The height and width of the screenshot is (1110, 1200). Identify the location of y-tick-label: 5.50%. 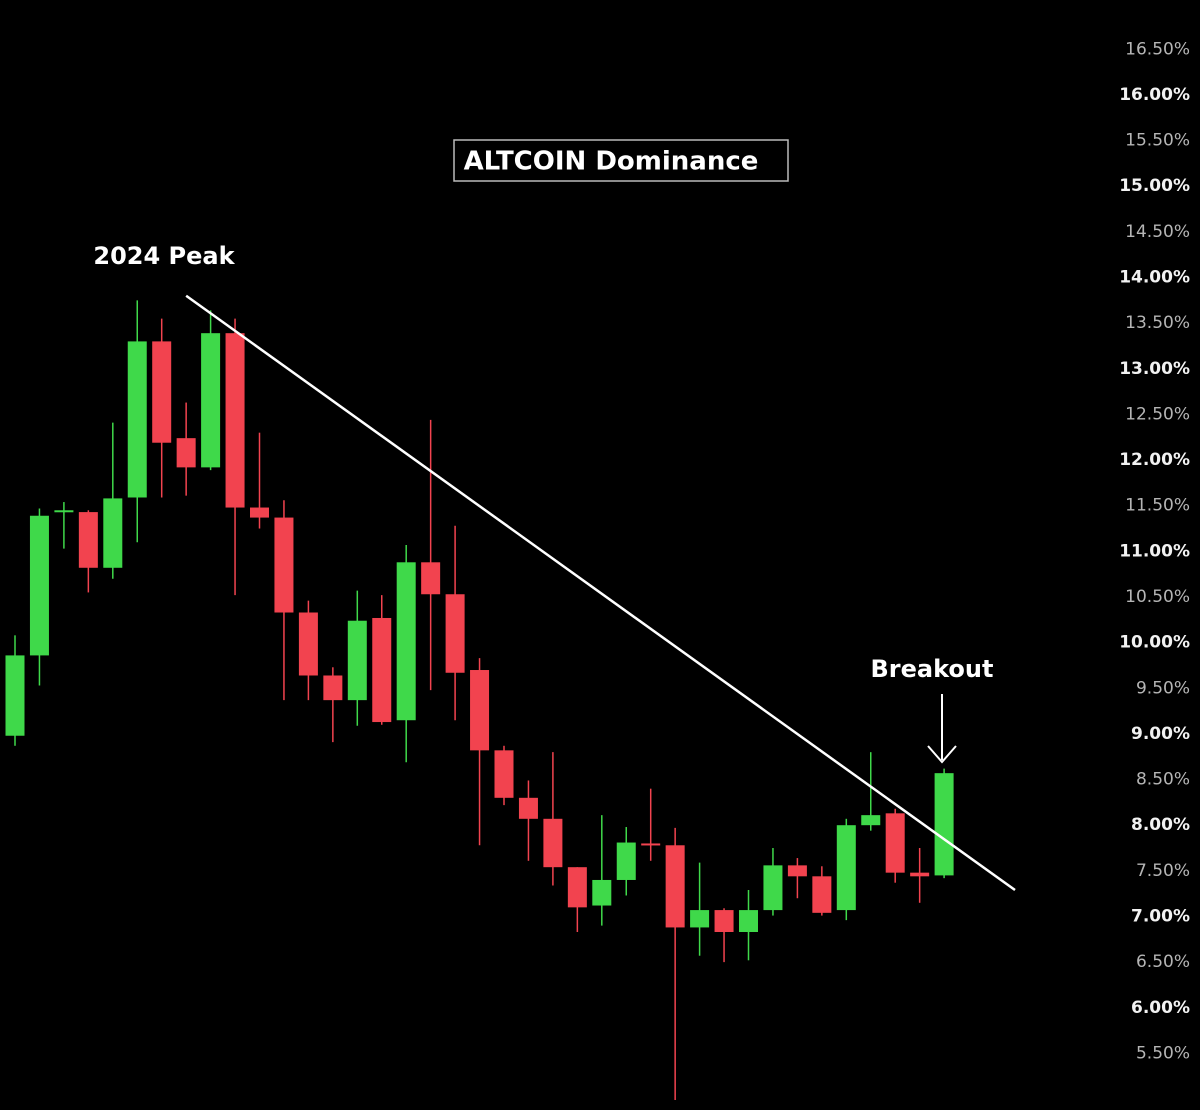
(1163, 1053).